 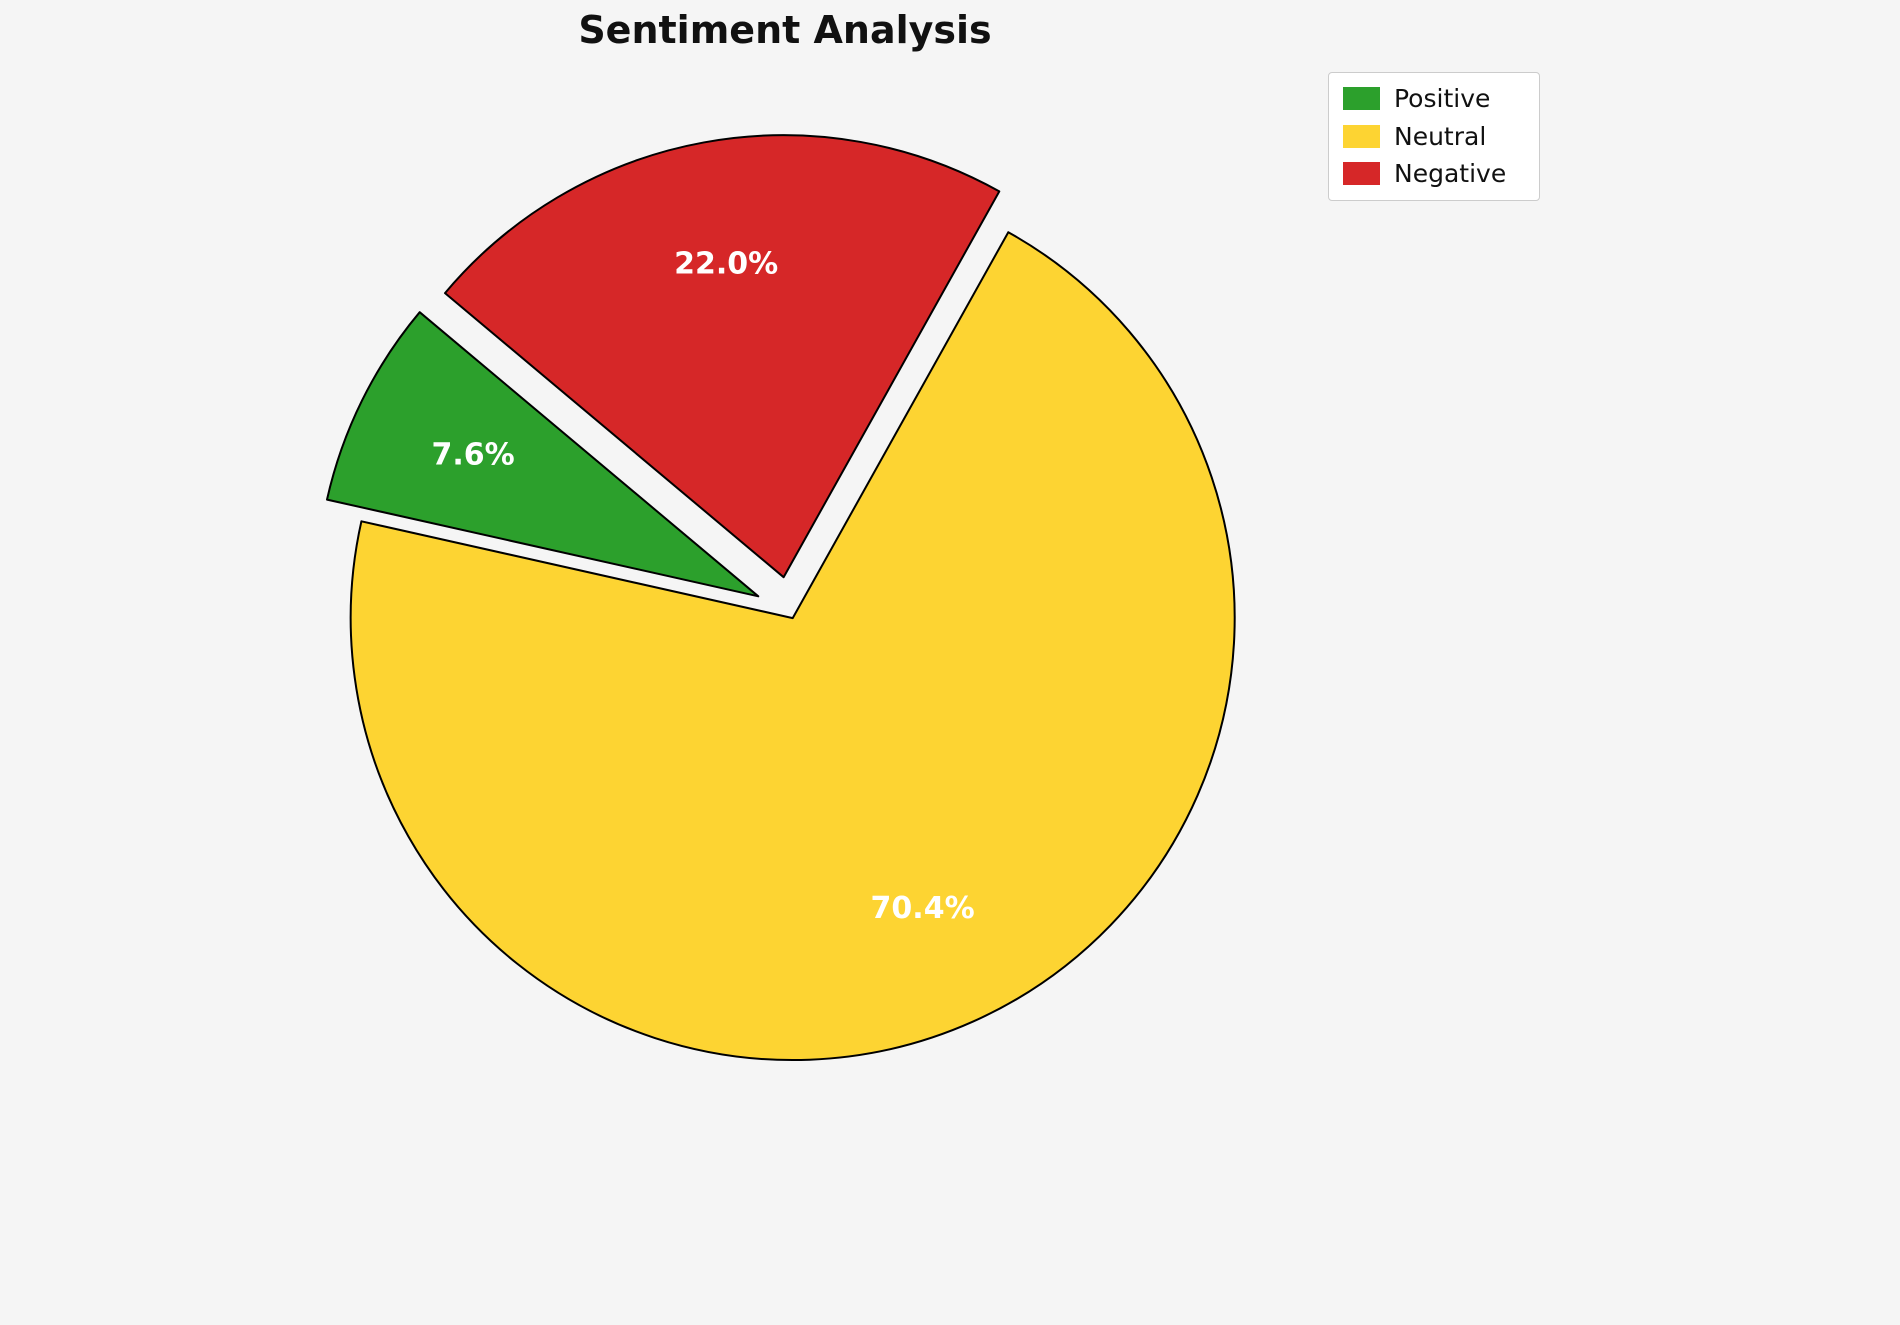 I want to click on pie-slice-positive, so click(x=543, y=454).